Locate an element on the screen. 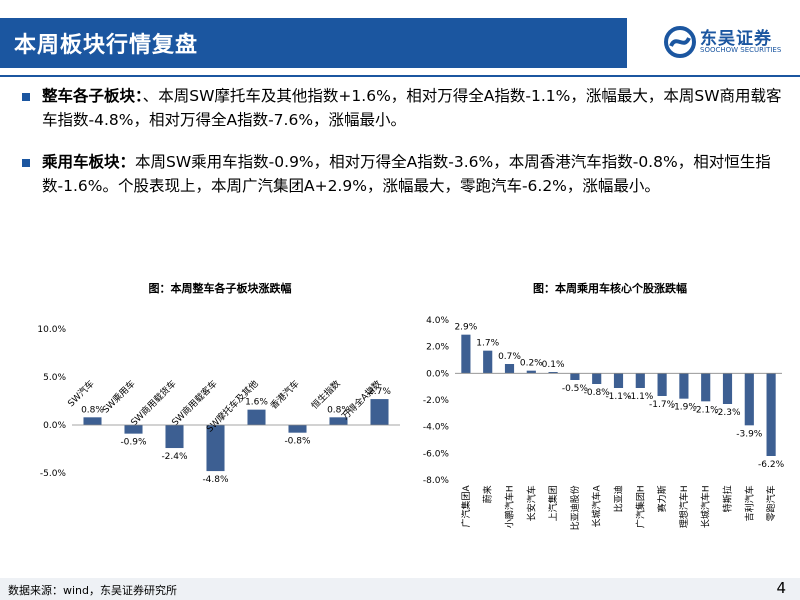 The width and height of the screenshot is (800, 600). chart2-data-label: -0.5% is located at coordinates (575, 389).